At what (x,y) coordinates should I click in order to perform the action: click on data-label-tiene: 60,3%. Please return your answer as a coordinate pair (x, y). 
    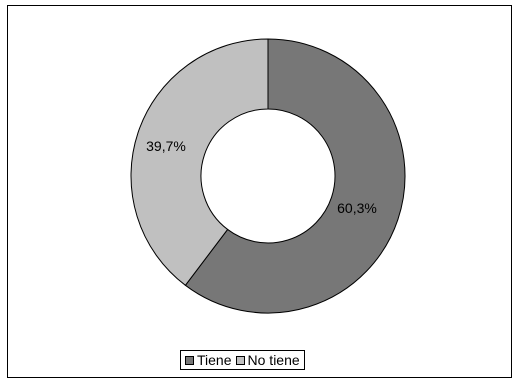
    Looking at the image, I should click on (357, 208).